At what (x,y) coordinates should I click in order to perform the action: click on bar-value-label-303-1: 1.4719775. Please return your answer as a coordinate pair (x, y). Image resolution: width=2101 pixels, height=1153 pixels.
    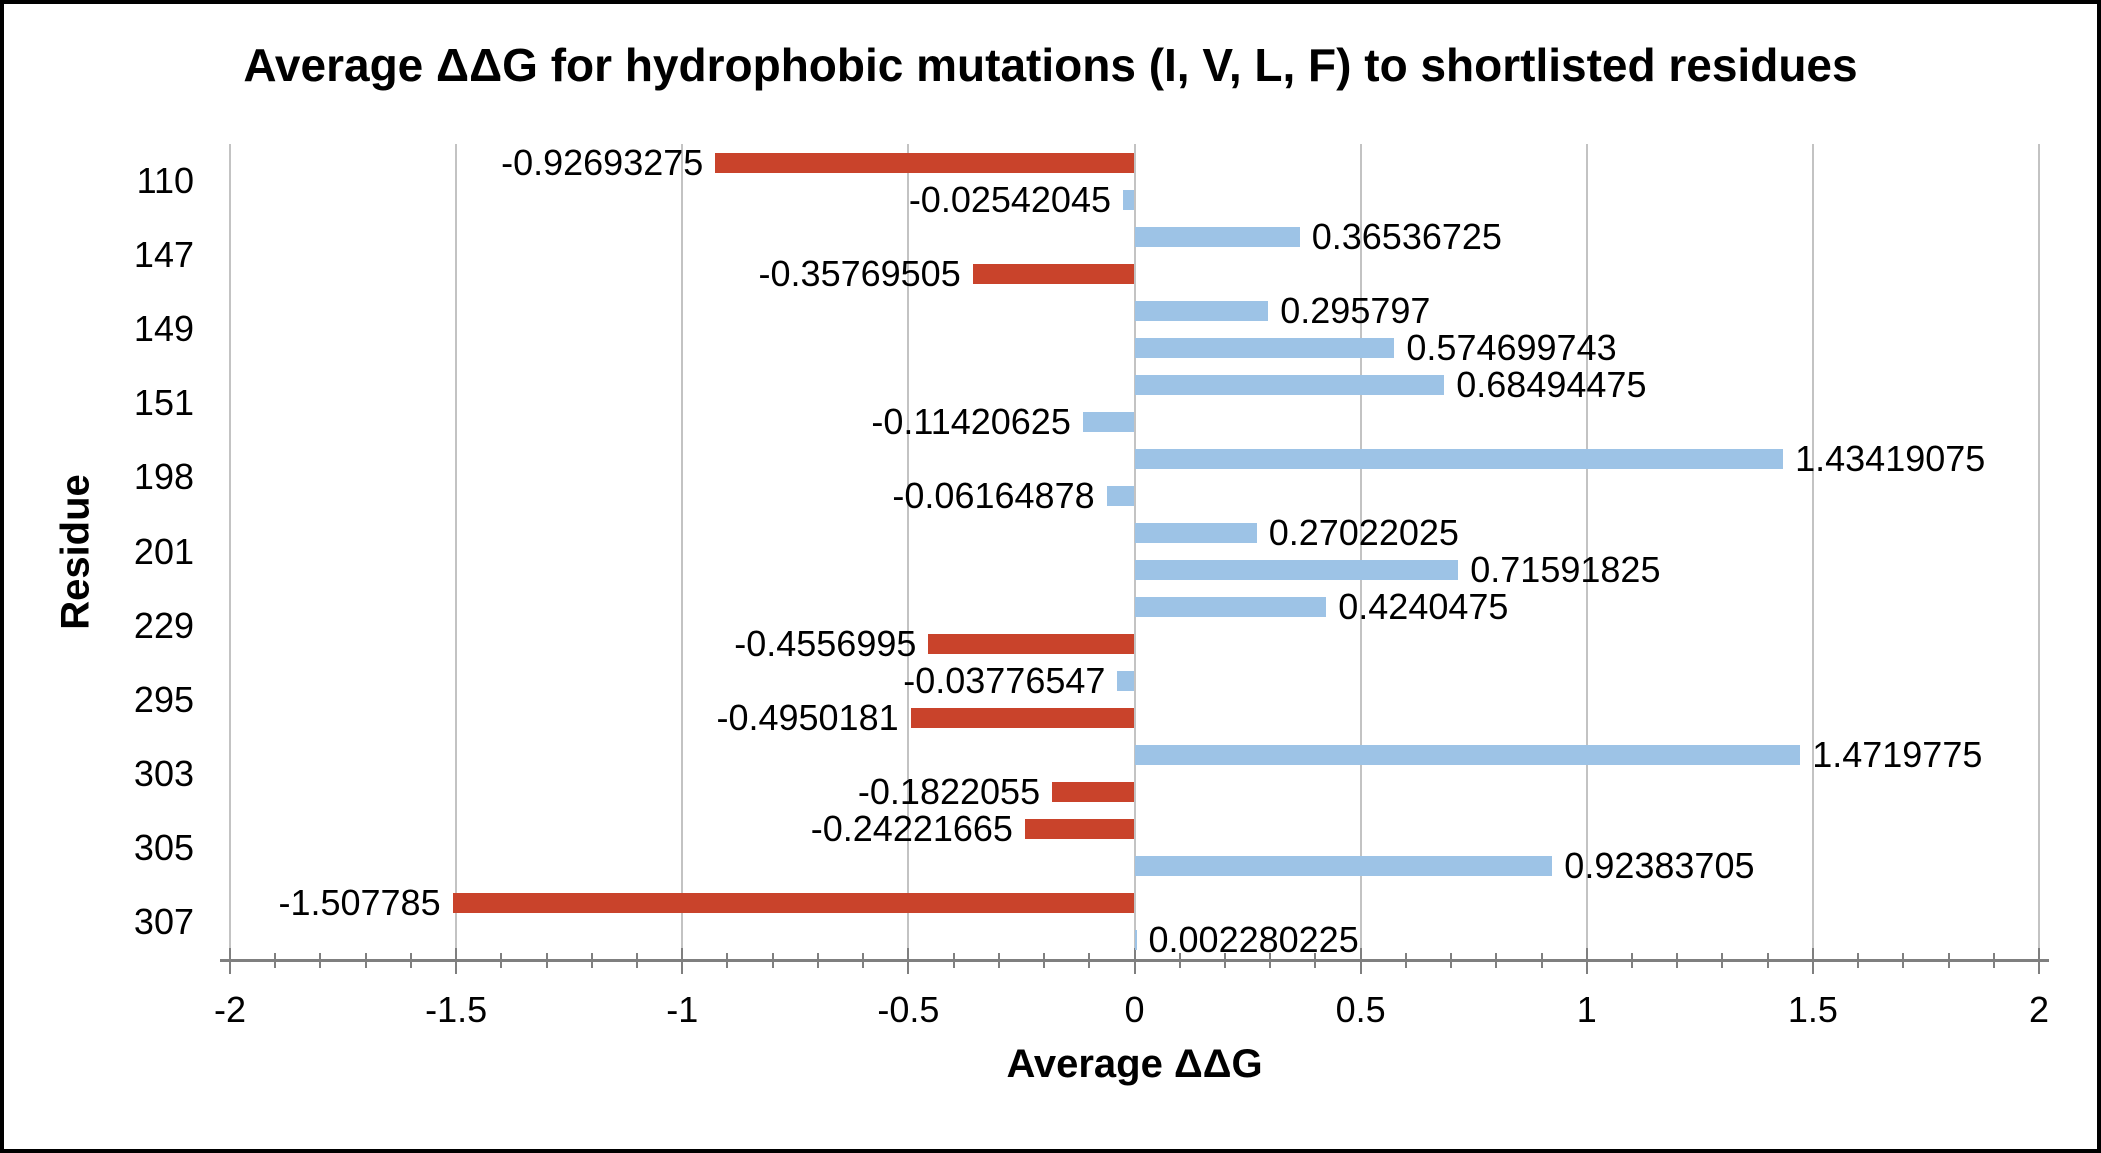
    Looking at the image, I should click on (1897, 755).